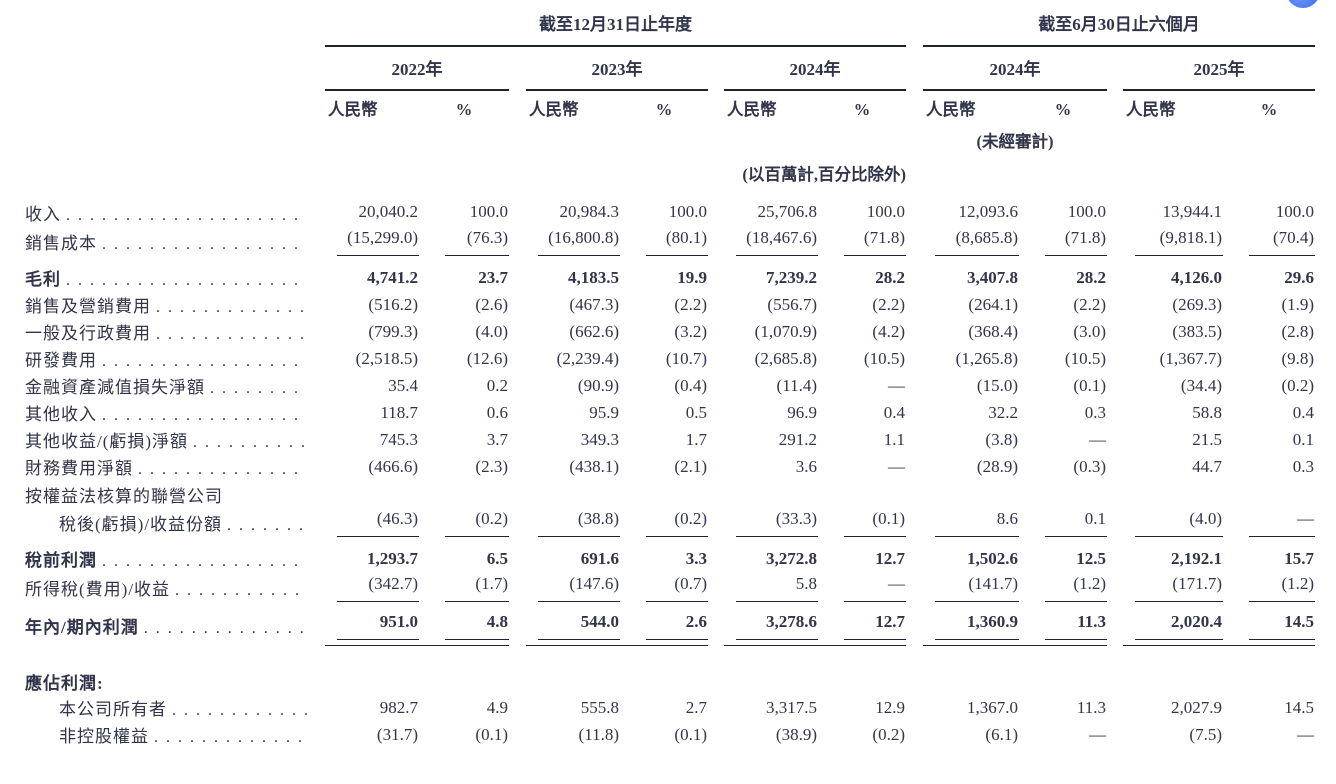  What do you see at coordinates (791, 277) in the screenshot?
I see `value-cell-rmb: 7,239.2` at bounding box center [791, 277].